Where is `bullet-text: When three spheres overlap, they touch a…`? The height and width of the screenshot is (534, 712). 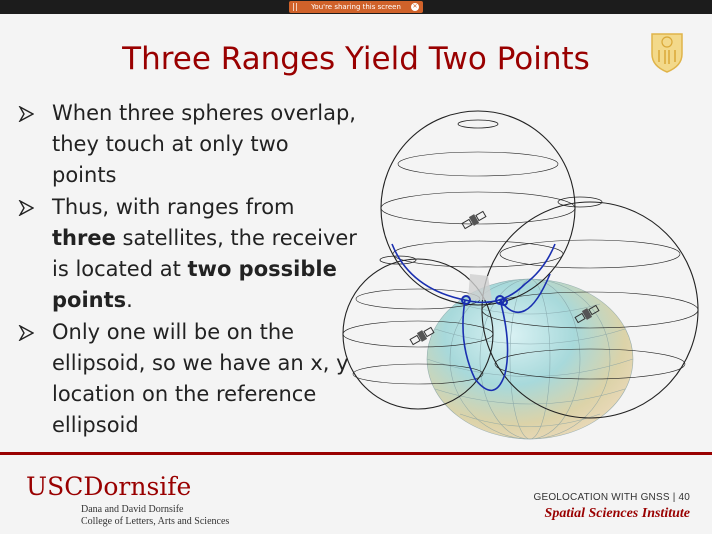 bullet-text: When three spheres overlap, they touch a… is located at coordinates (204, 144).